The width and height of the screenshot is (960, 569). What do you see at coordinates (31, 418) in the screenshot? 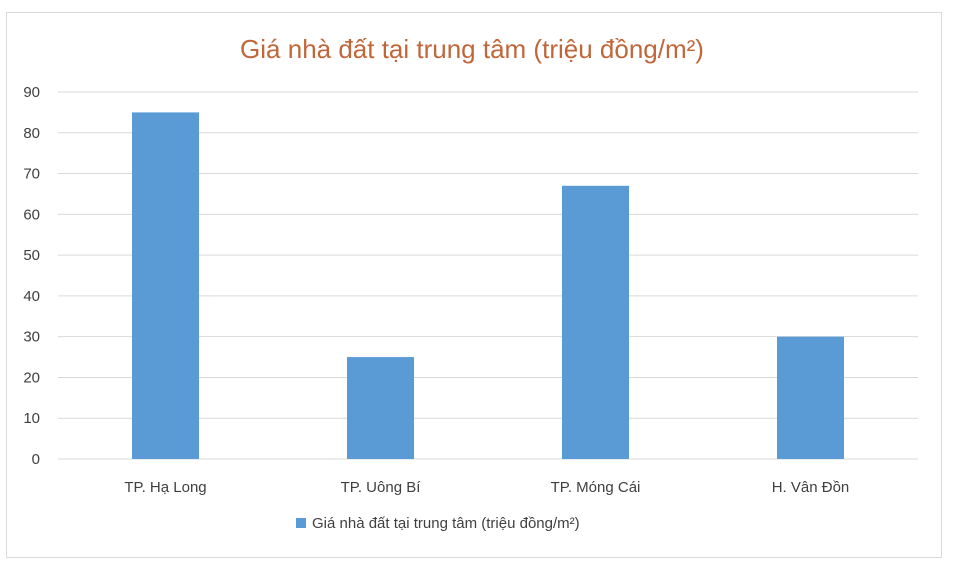
I see `y-tick-label: 10` at bounding box center [31, 418].